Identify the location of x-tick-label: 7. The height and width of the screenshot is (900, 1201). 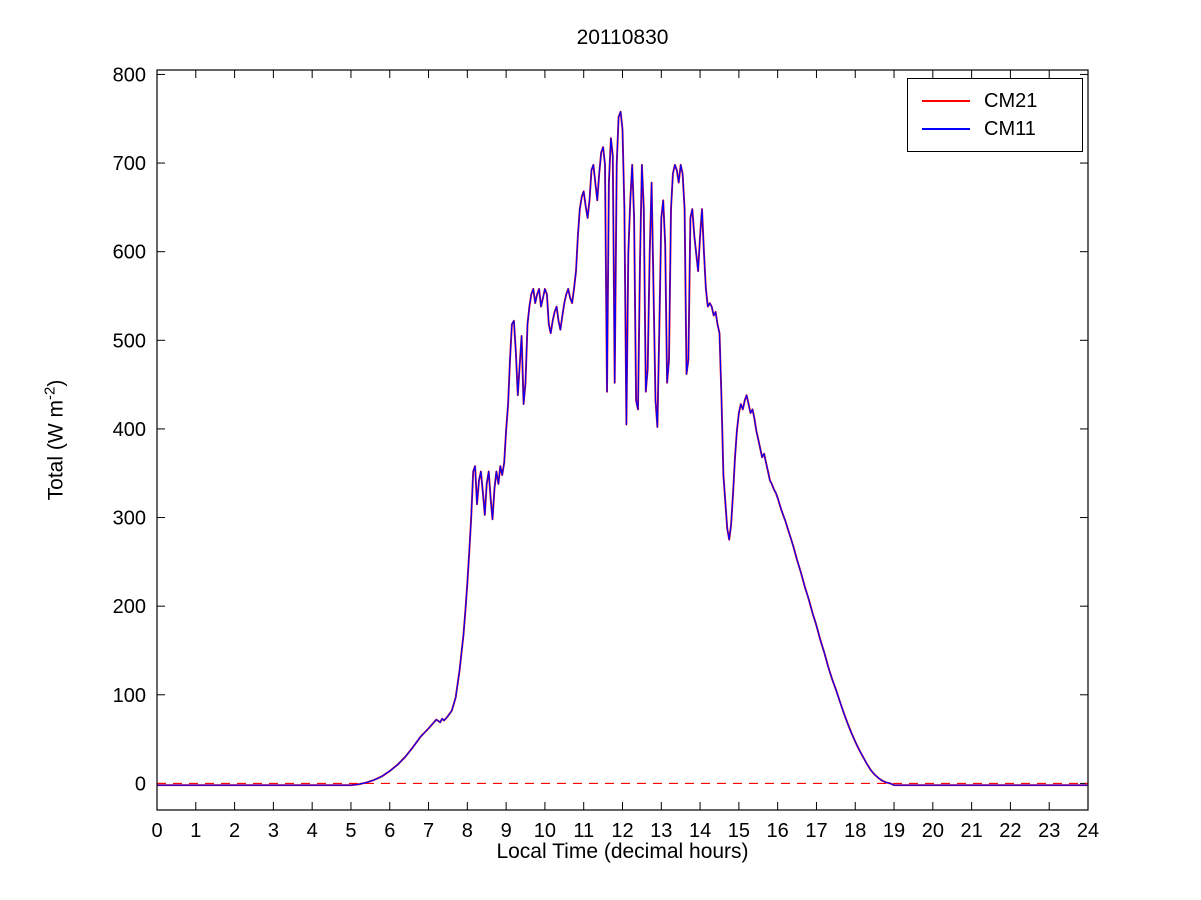
(428, 831).